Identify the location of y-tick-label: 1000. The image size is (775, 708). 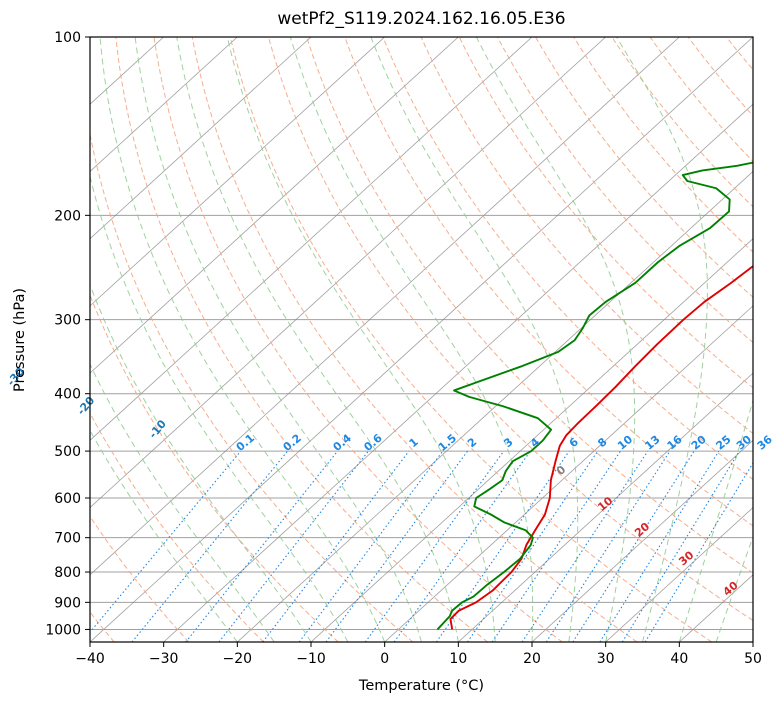
(63, 630).